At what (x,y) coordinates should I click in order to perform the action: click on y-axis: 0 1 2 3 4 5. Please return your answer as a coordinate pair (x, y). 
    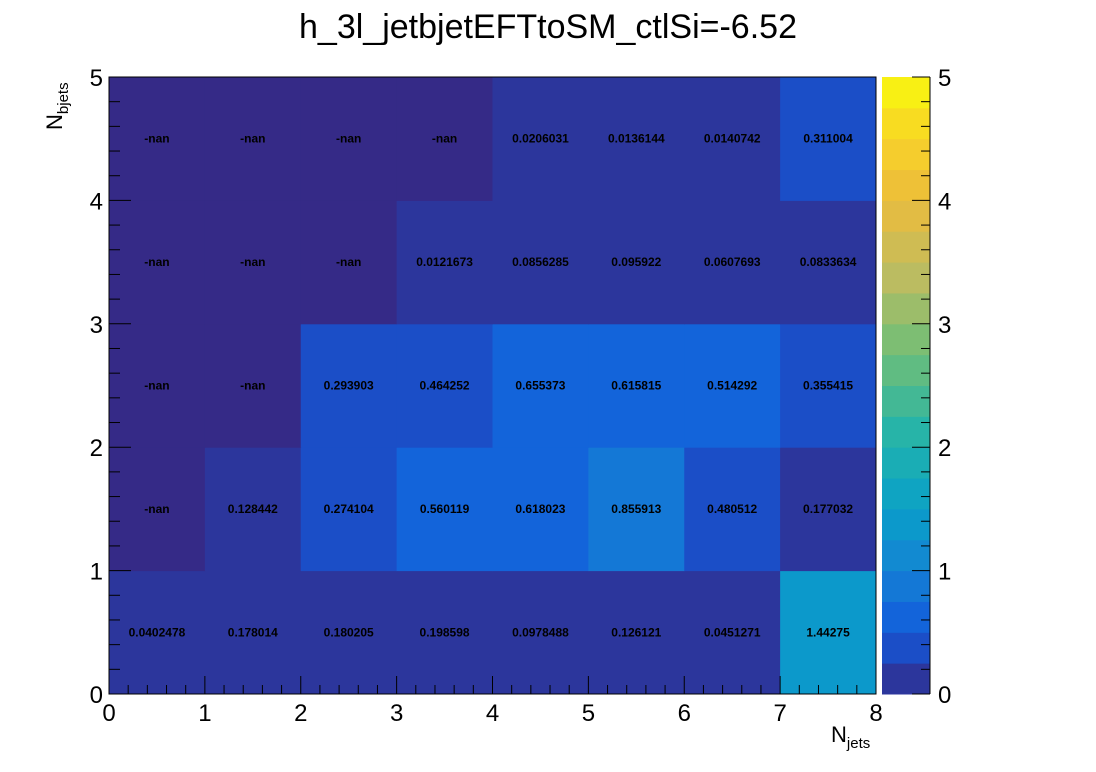
    Looking at the image, I should click on (110, 387).